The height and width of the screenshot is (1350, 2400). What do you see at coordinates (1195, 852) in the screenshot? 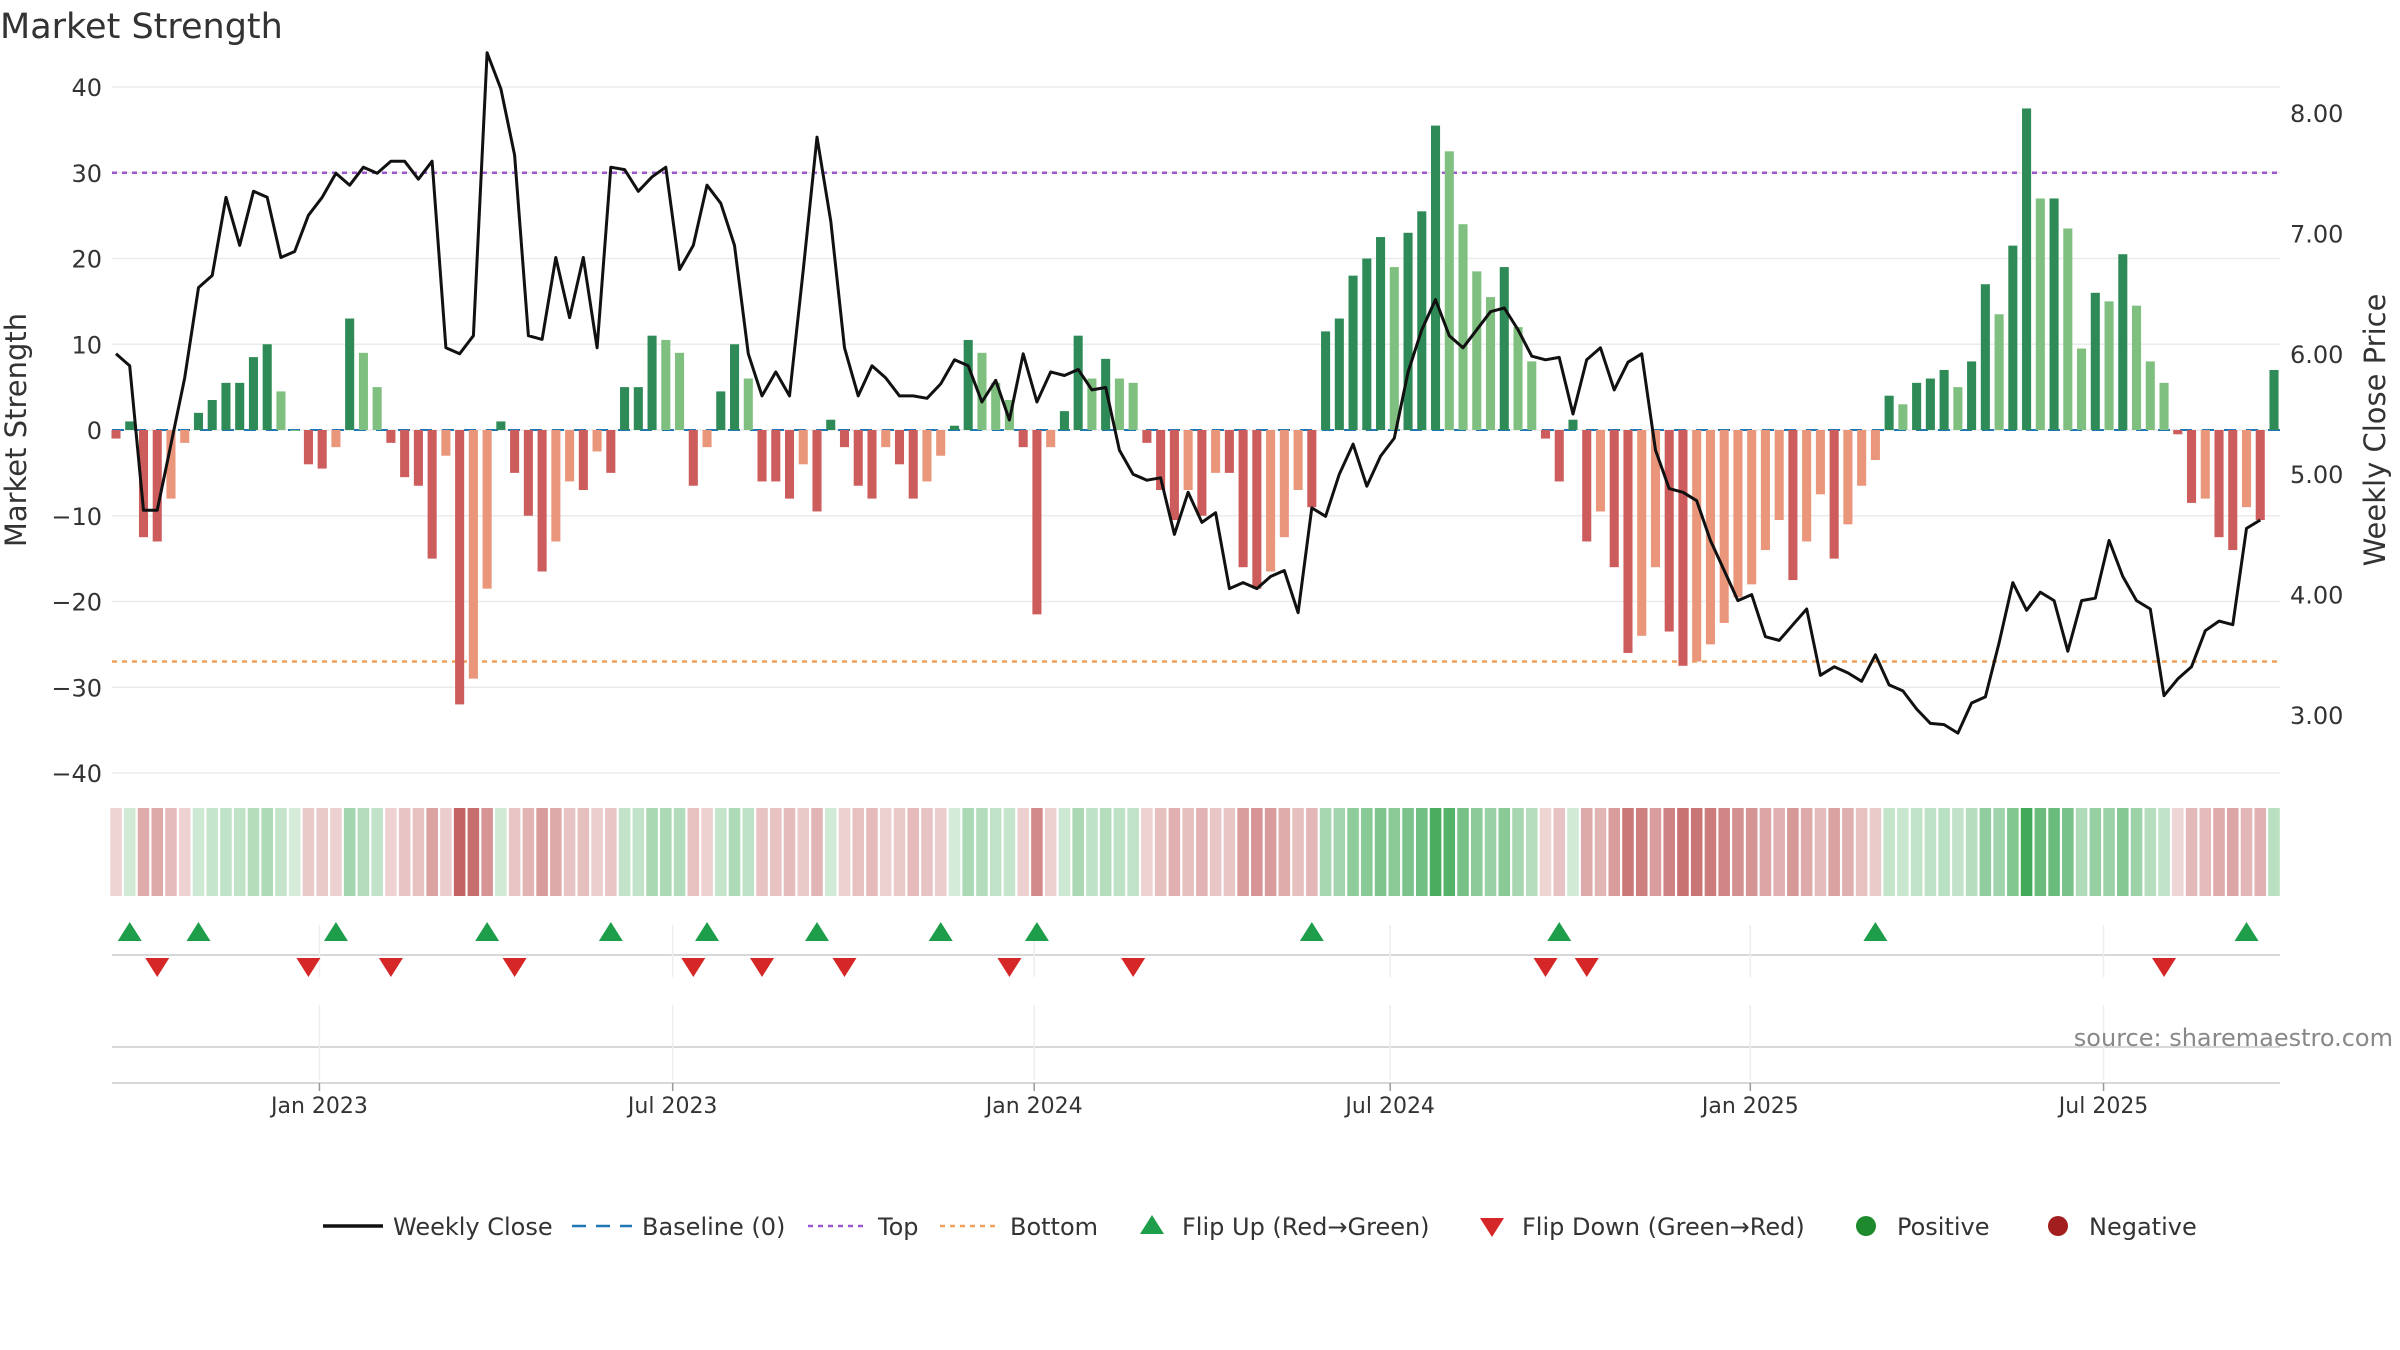
I see `strength-heat-strip` at bounding box center [1195, 852].